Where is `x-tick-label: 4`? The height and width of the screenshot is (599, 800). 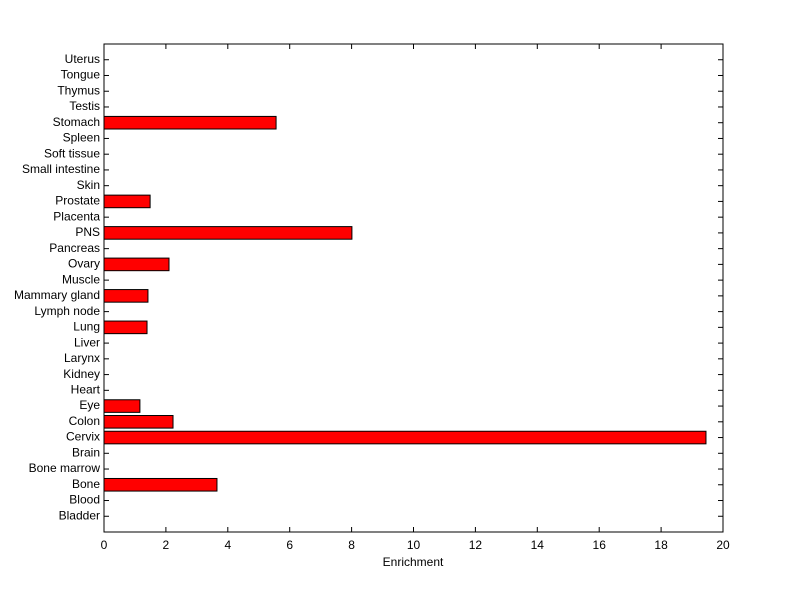
x-tick-label: 4 is located at coordinates (227, 545).